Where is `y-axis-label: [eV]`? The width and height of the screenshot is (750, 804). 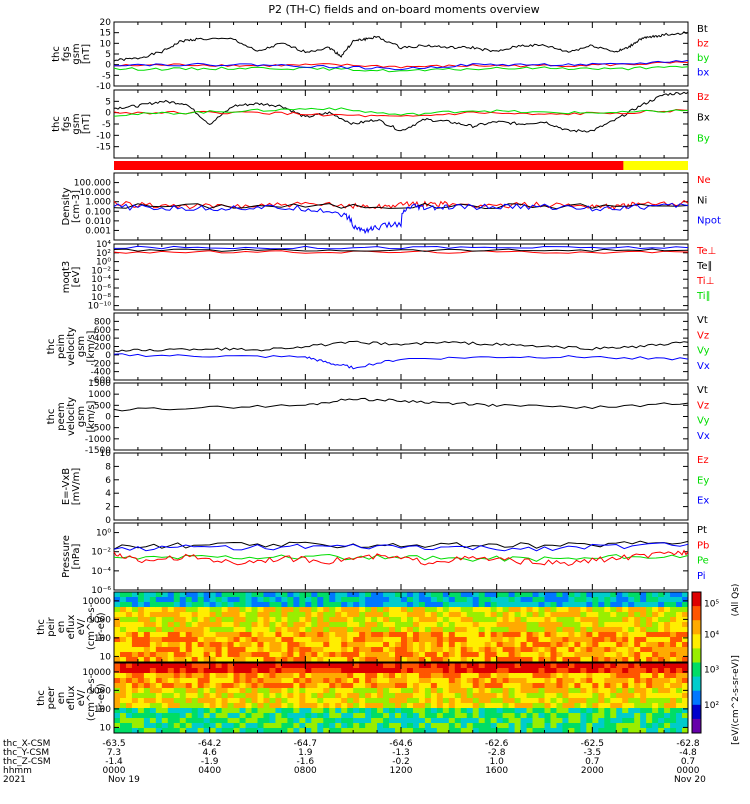 y-axis-label: [eV] is located at coordinates (76, 277).